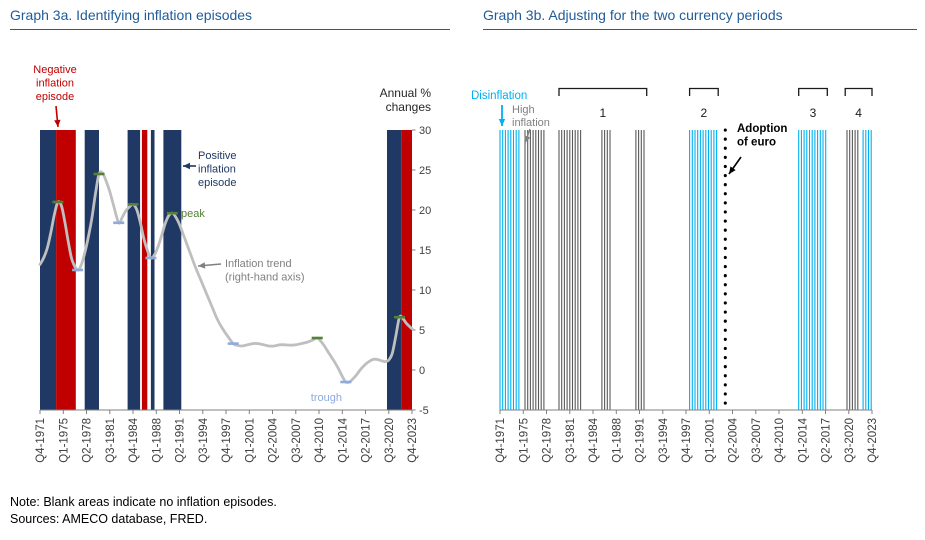 The image size is (925, 540). I want to click on y-axis-label: 0, so click(422, 371).